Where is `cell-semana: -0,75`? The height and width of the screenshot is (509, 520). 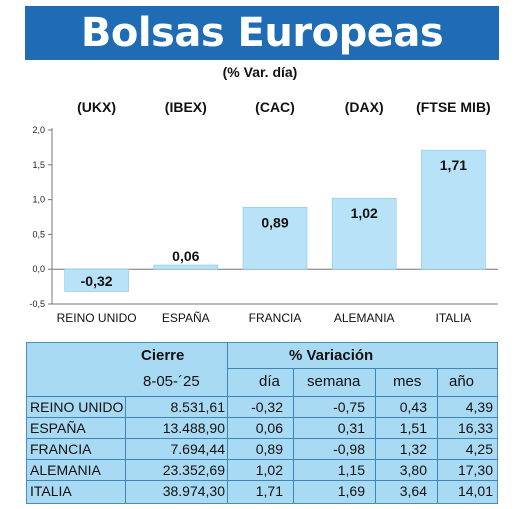 cell-semana: -0,75 is located at coordinates (349, 407).